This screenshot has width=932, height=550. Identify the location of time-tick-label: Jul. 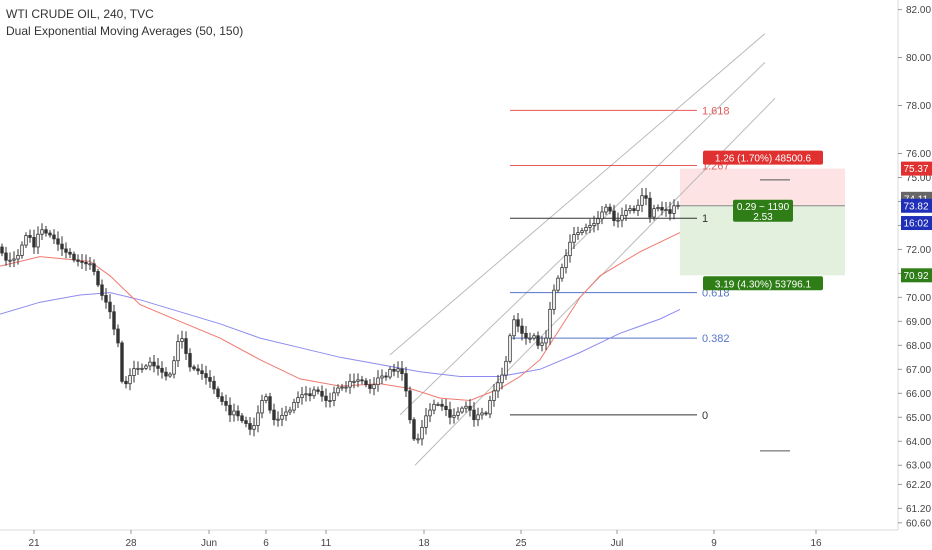
(617, 543).